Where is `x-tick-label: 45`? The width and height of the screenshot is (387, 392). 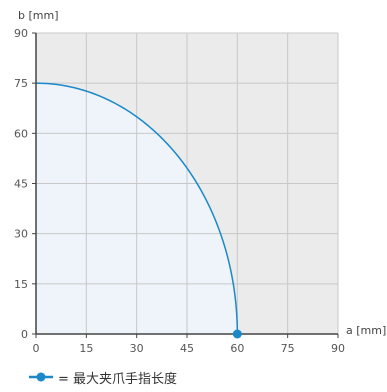
x-tick-label: 45 is located at coordinates (187, 348).